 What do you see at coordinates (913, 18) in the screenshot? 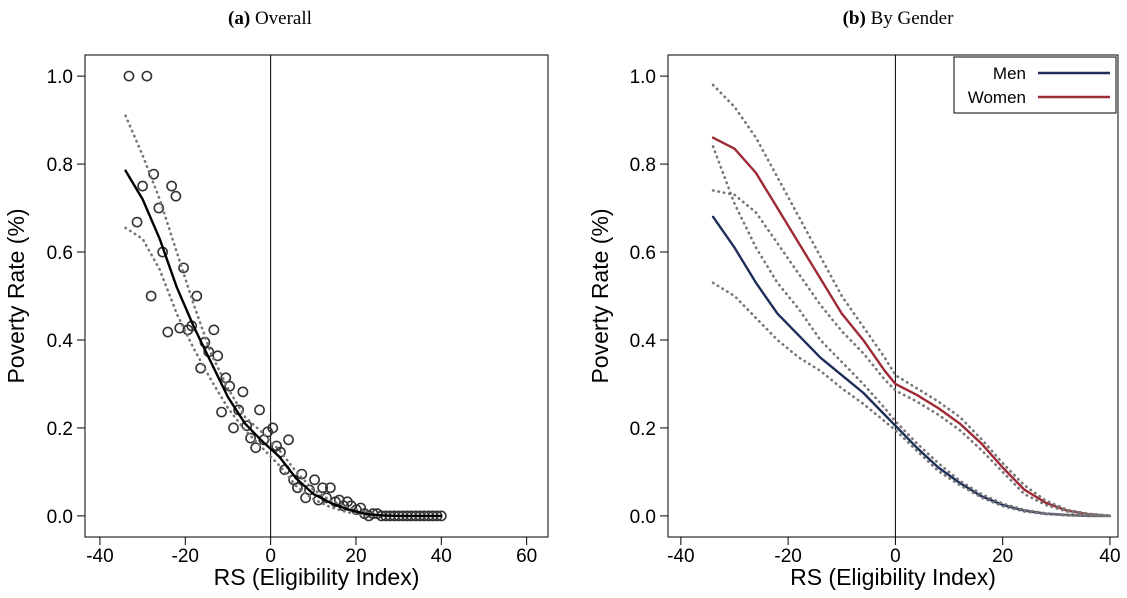
I see `title-text: By Gender` at bounding box center [913, 18].